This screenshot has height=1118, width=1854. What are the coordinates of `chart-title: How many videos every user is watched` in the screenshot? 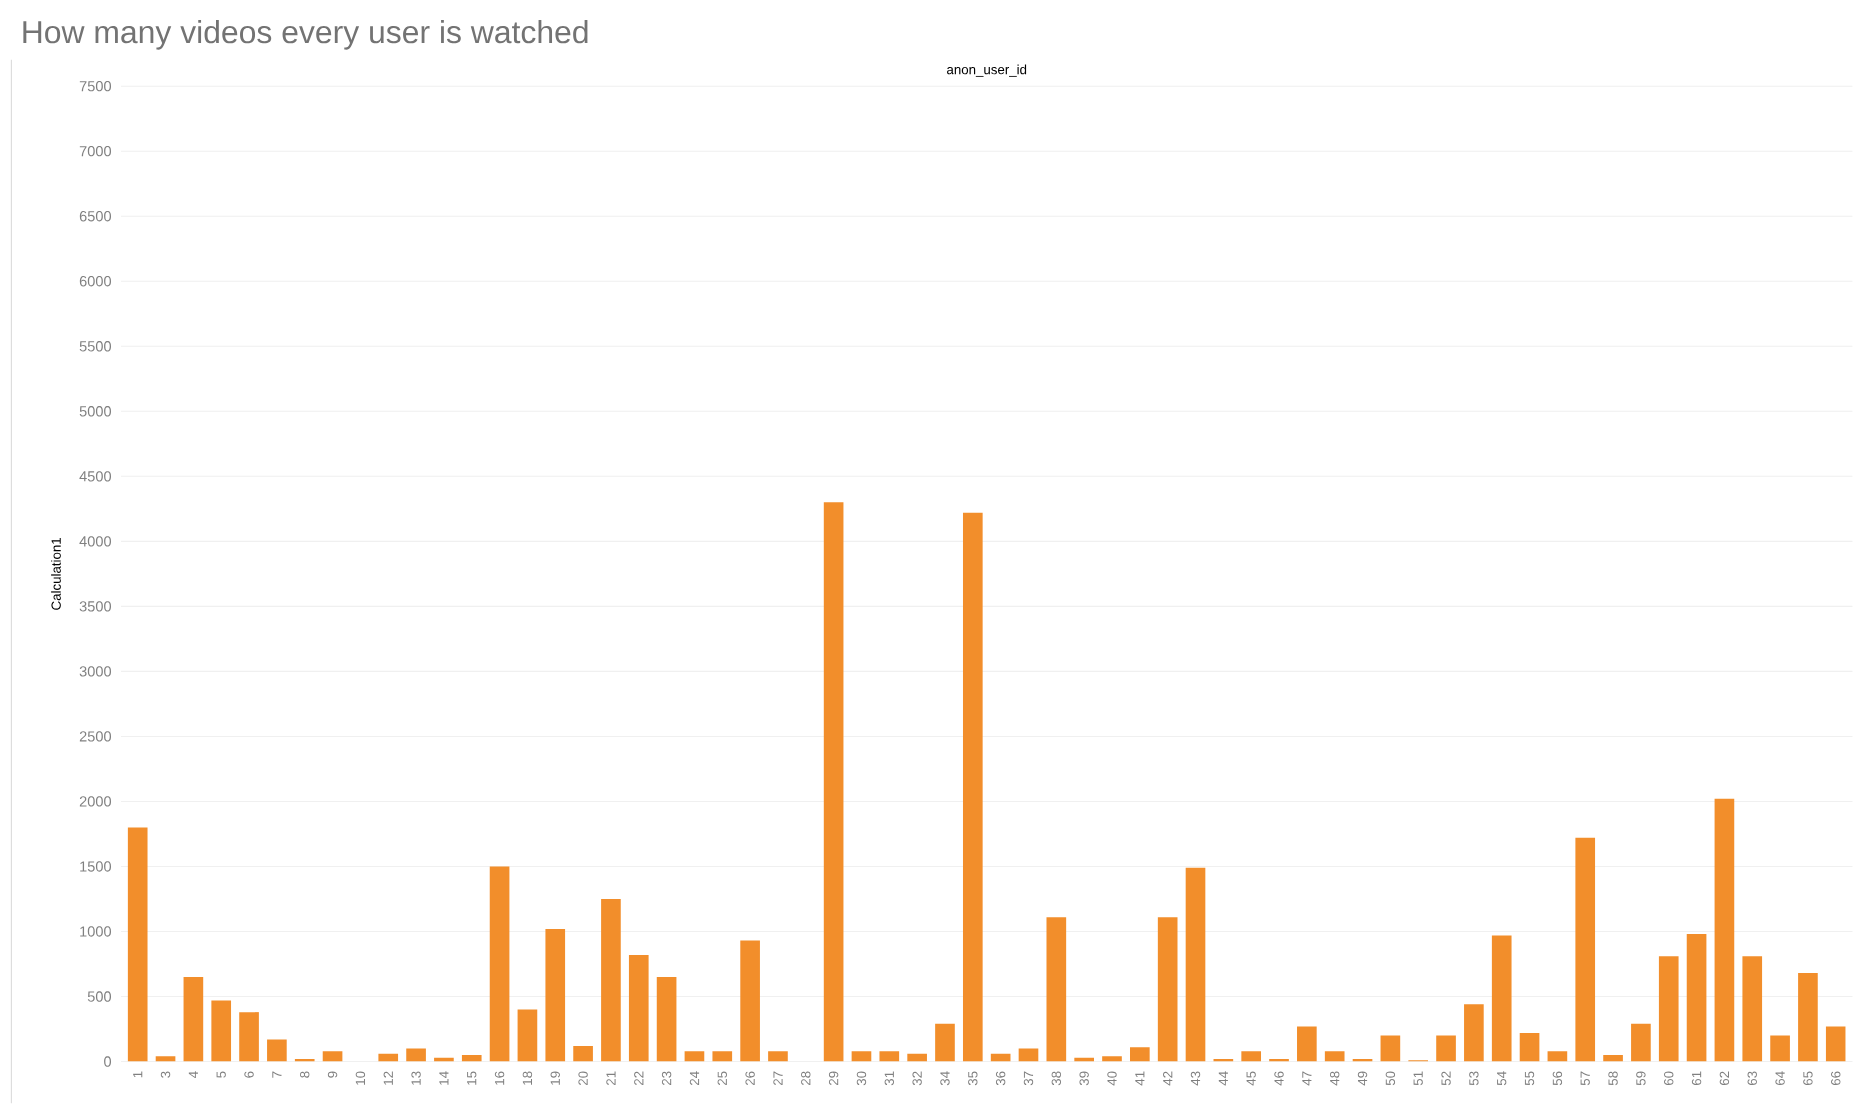 It's located at (305, 34).